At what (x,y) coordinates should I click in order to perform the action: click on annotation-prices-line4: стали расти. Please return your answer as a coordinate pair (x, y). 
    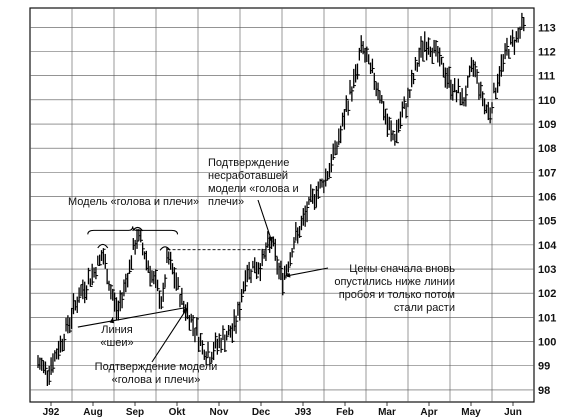
    Looking at the image, I should click on (424, 308).